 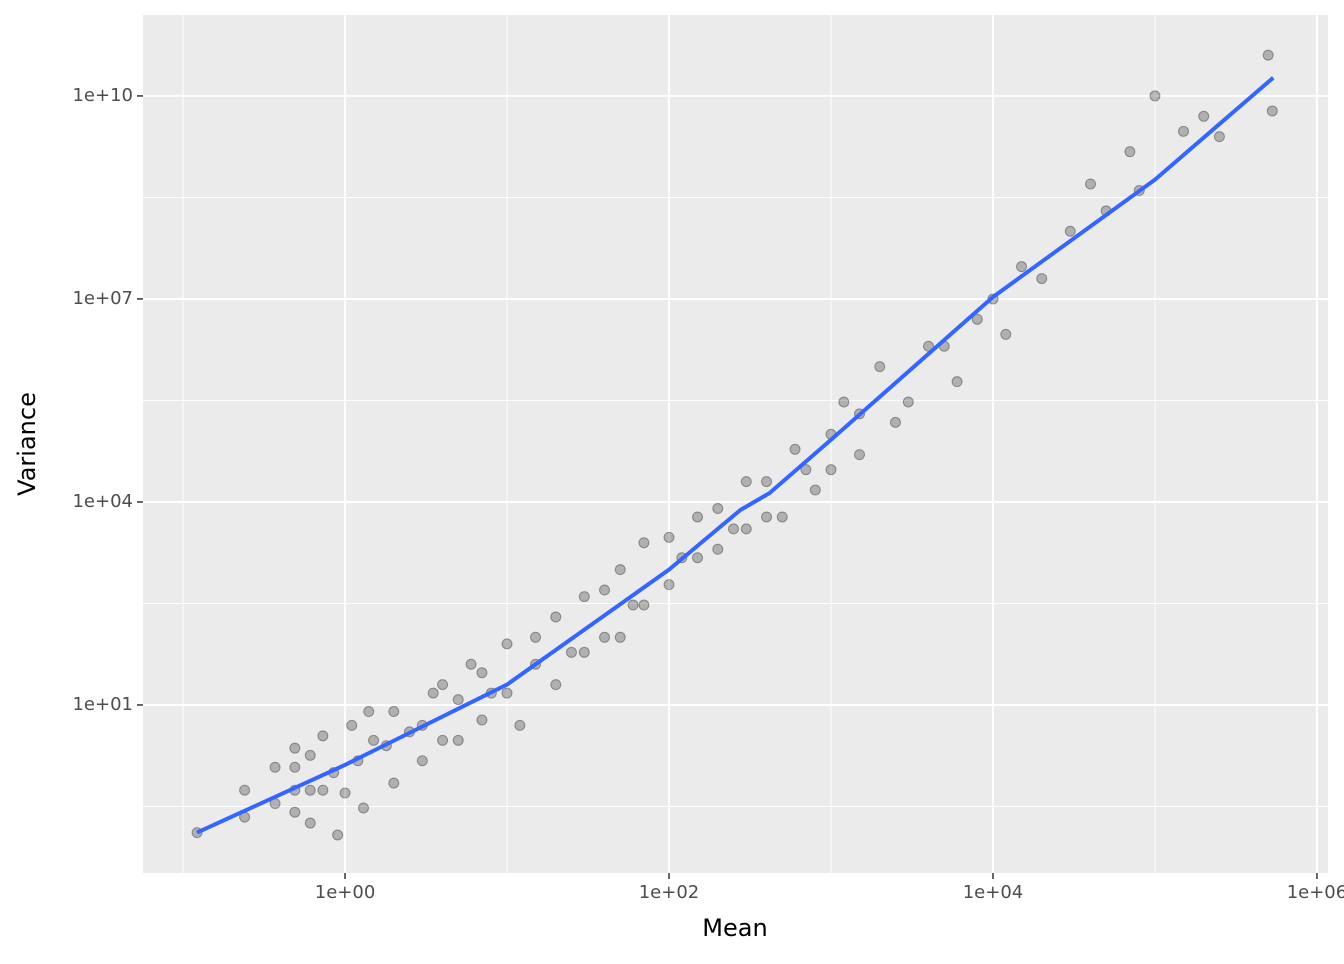 I want to click on y-tick-label: 1e+07, so click(x=102, y=298).